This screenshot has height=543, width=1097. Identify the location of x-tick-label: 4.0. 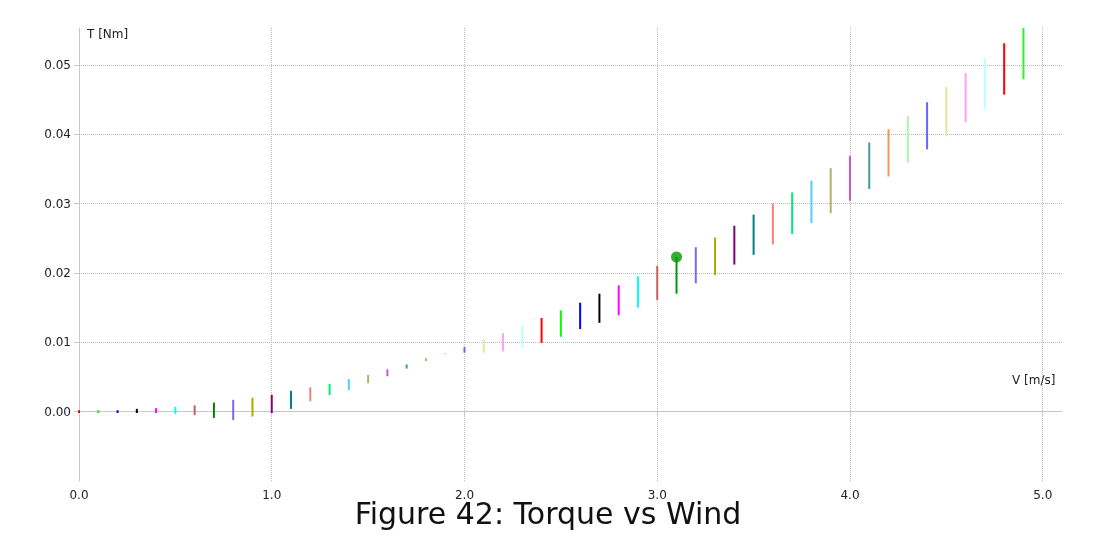
(850, 495).